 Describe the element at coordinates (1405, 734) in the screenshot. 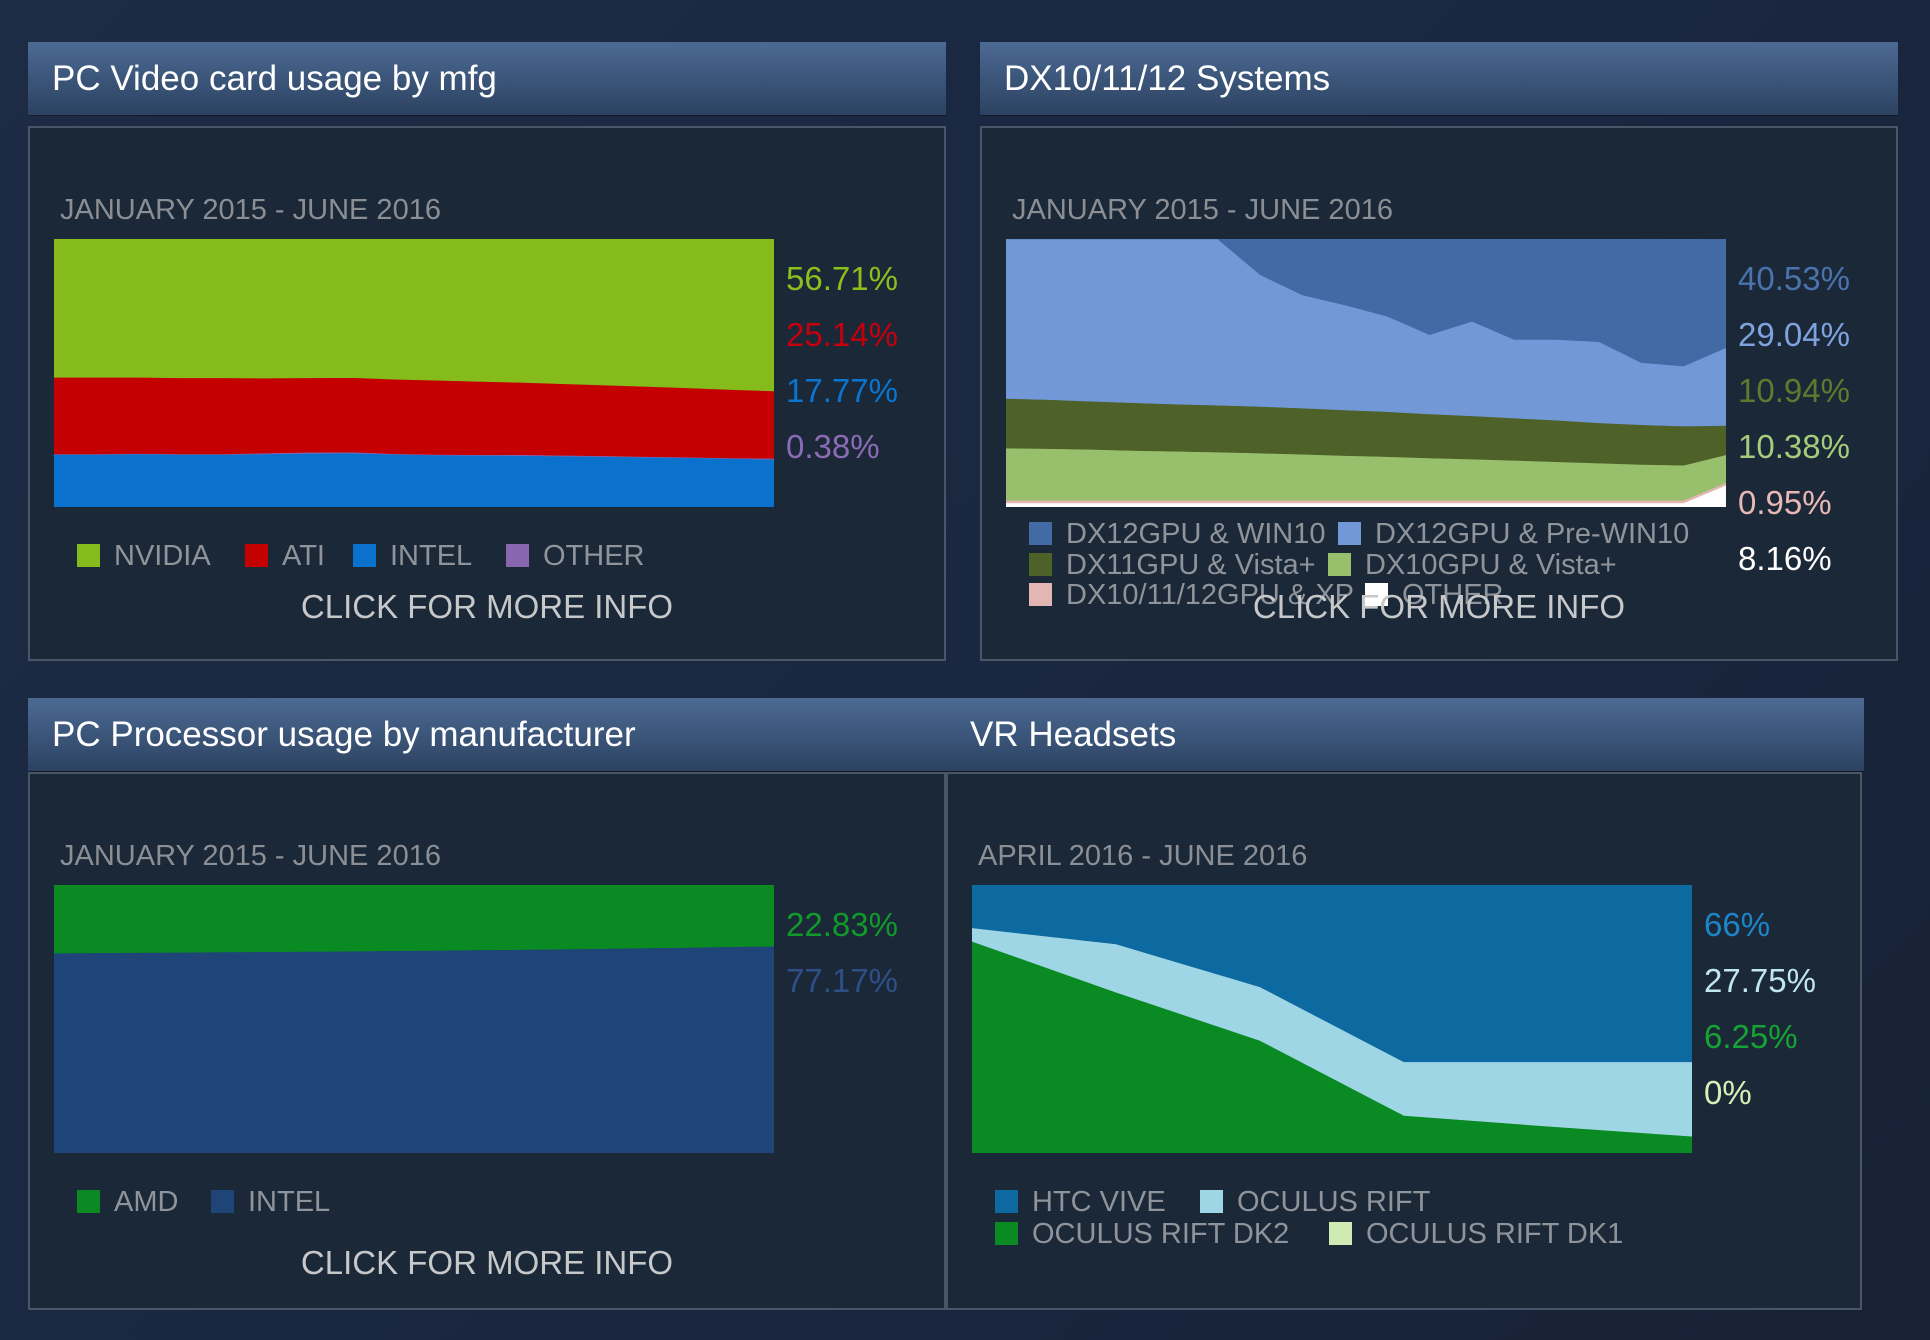

I see `vr-panel-header: VR Headsets` at that location.